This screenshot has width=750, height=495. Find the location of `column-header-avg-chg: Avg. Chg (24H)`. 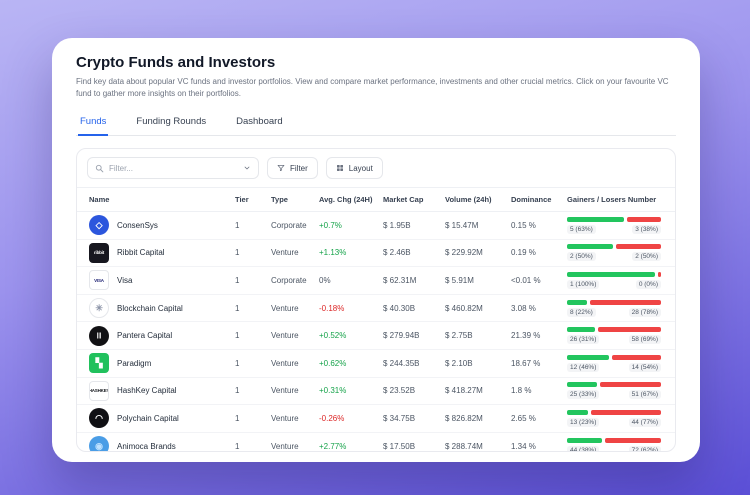

column-header-avg-chg: Avg. Chg (24H) is located at coordinates (346, 199).